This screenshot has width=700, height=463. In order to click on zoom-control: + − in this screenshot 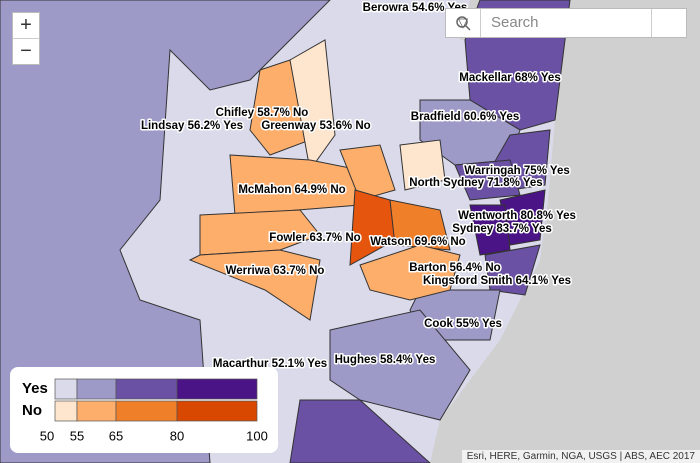, I will do `click(26, 38)`.